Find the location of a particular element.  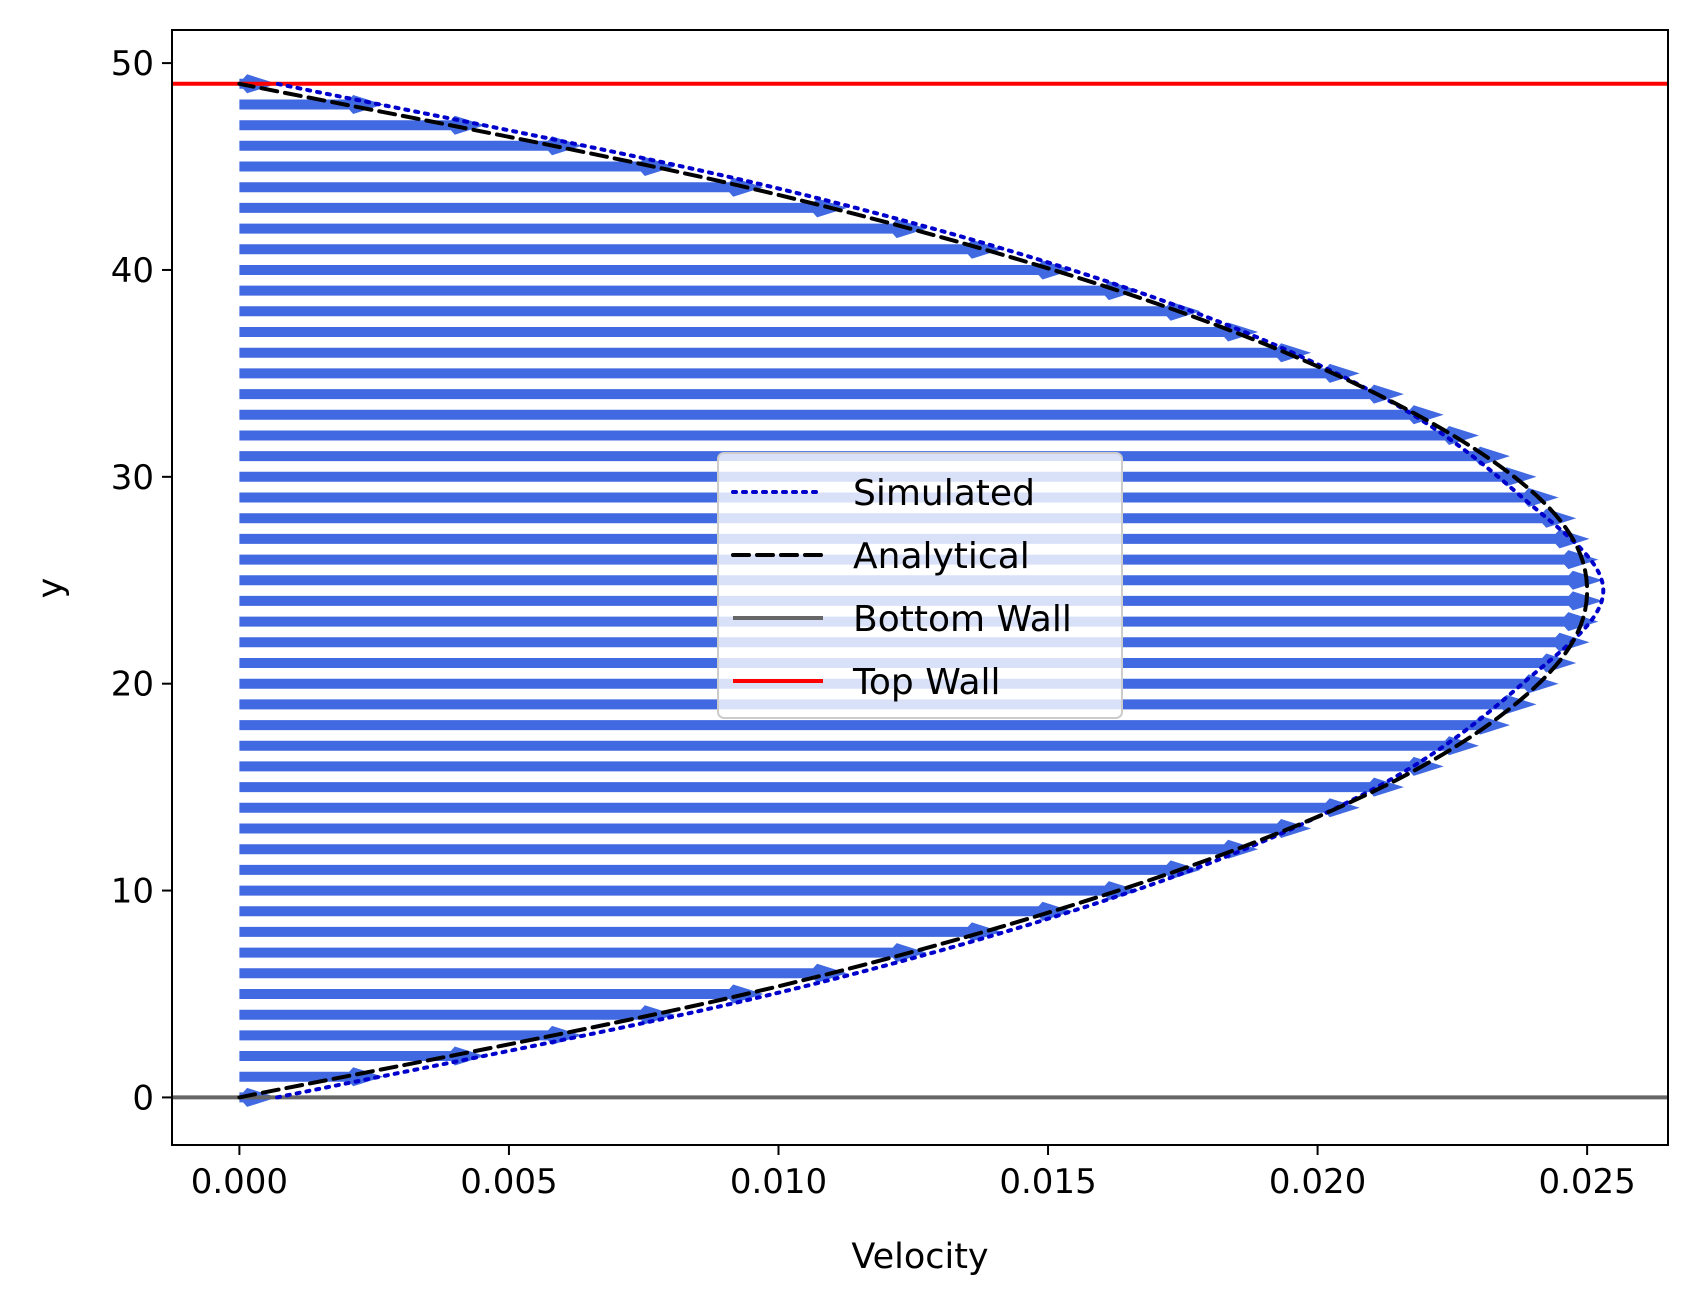

x-tick-label: 0.015 is located at coordinates (1047, 1182).